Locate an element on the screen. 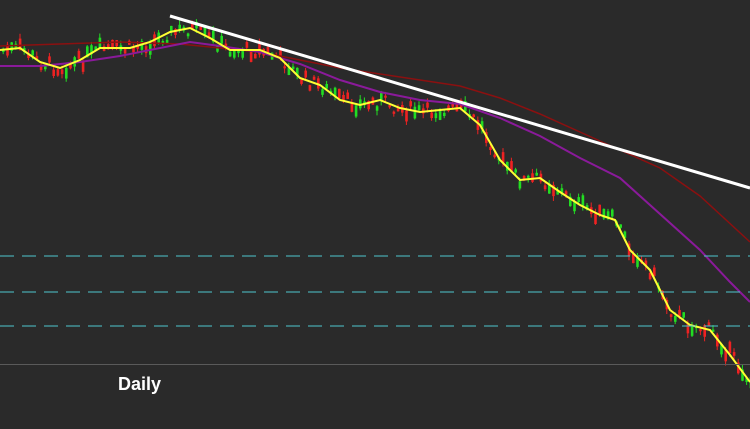 This screenshot has width=750, height=429. timeframe-label: Daily is located at coordinates (139, 384).